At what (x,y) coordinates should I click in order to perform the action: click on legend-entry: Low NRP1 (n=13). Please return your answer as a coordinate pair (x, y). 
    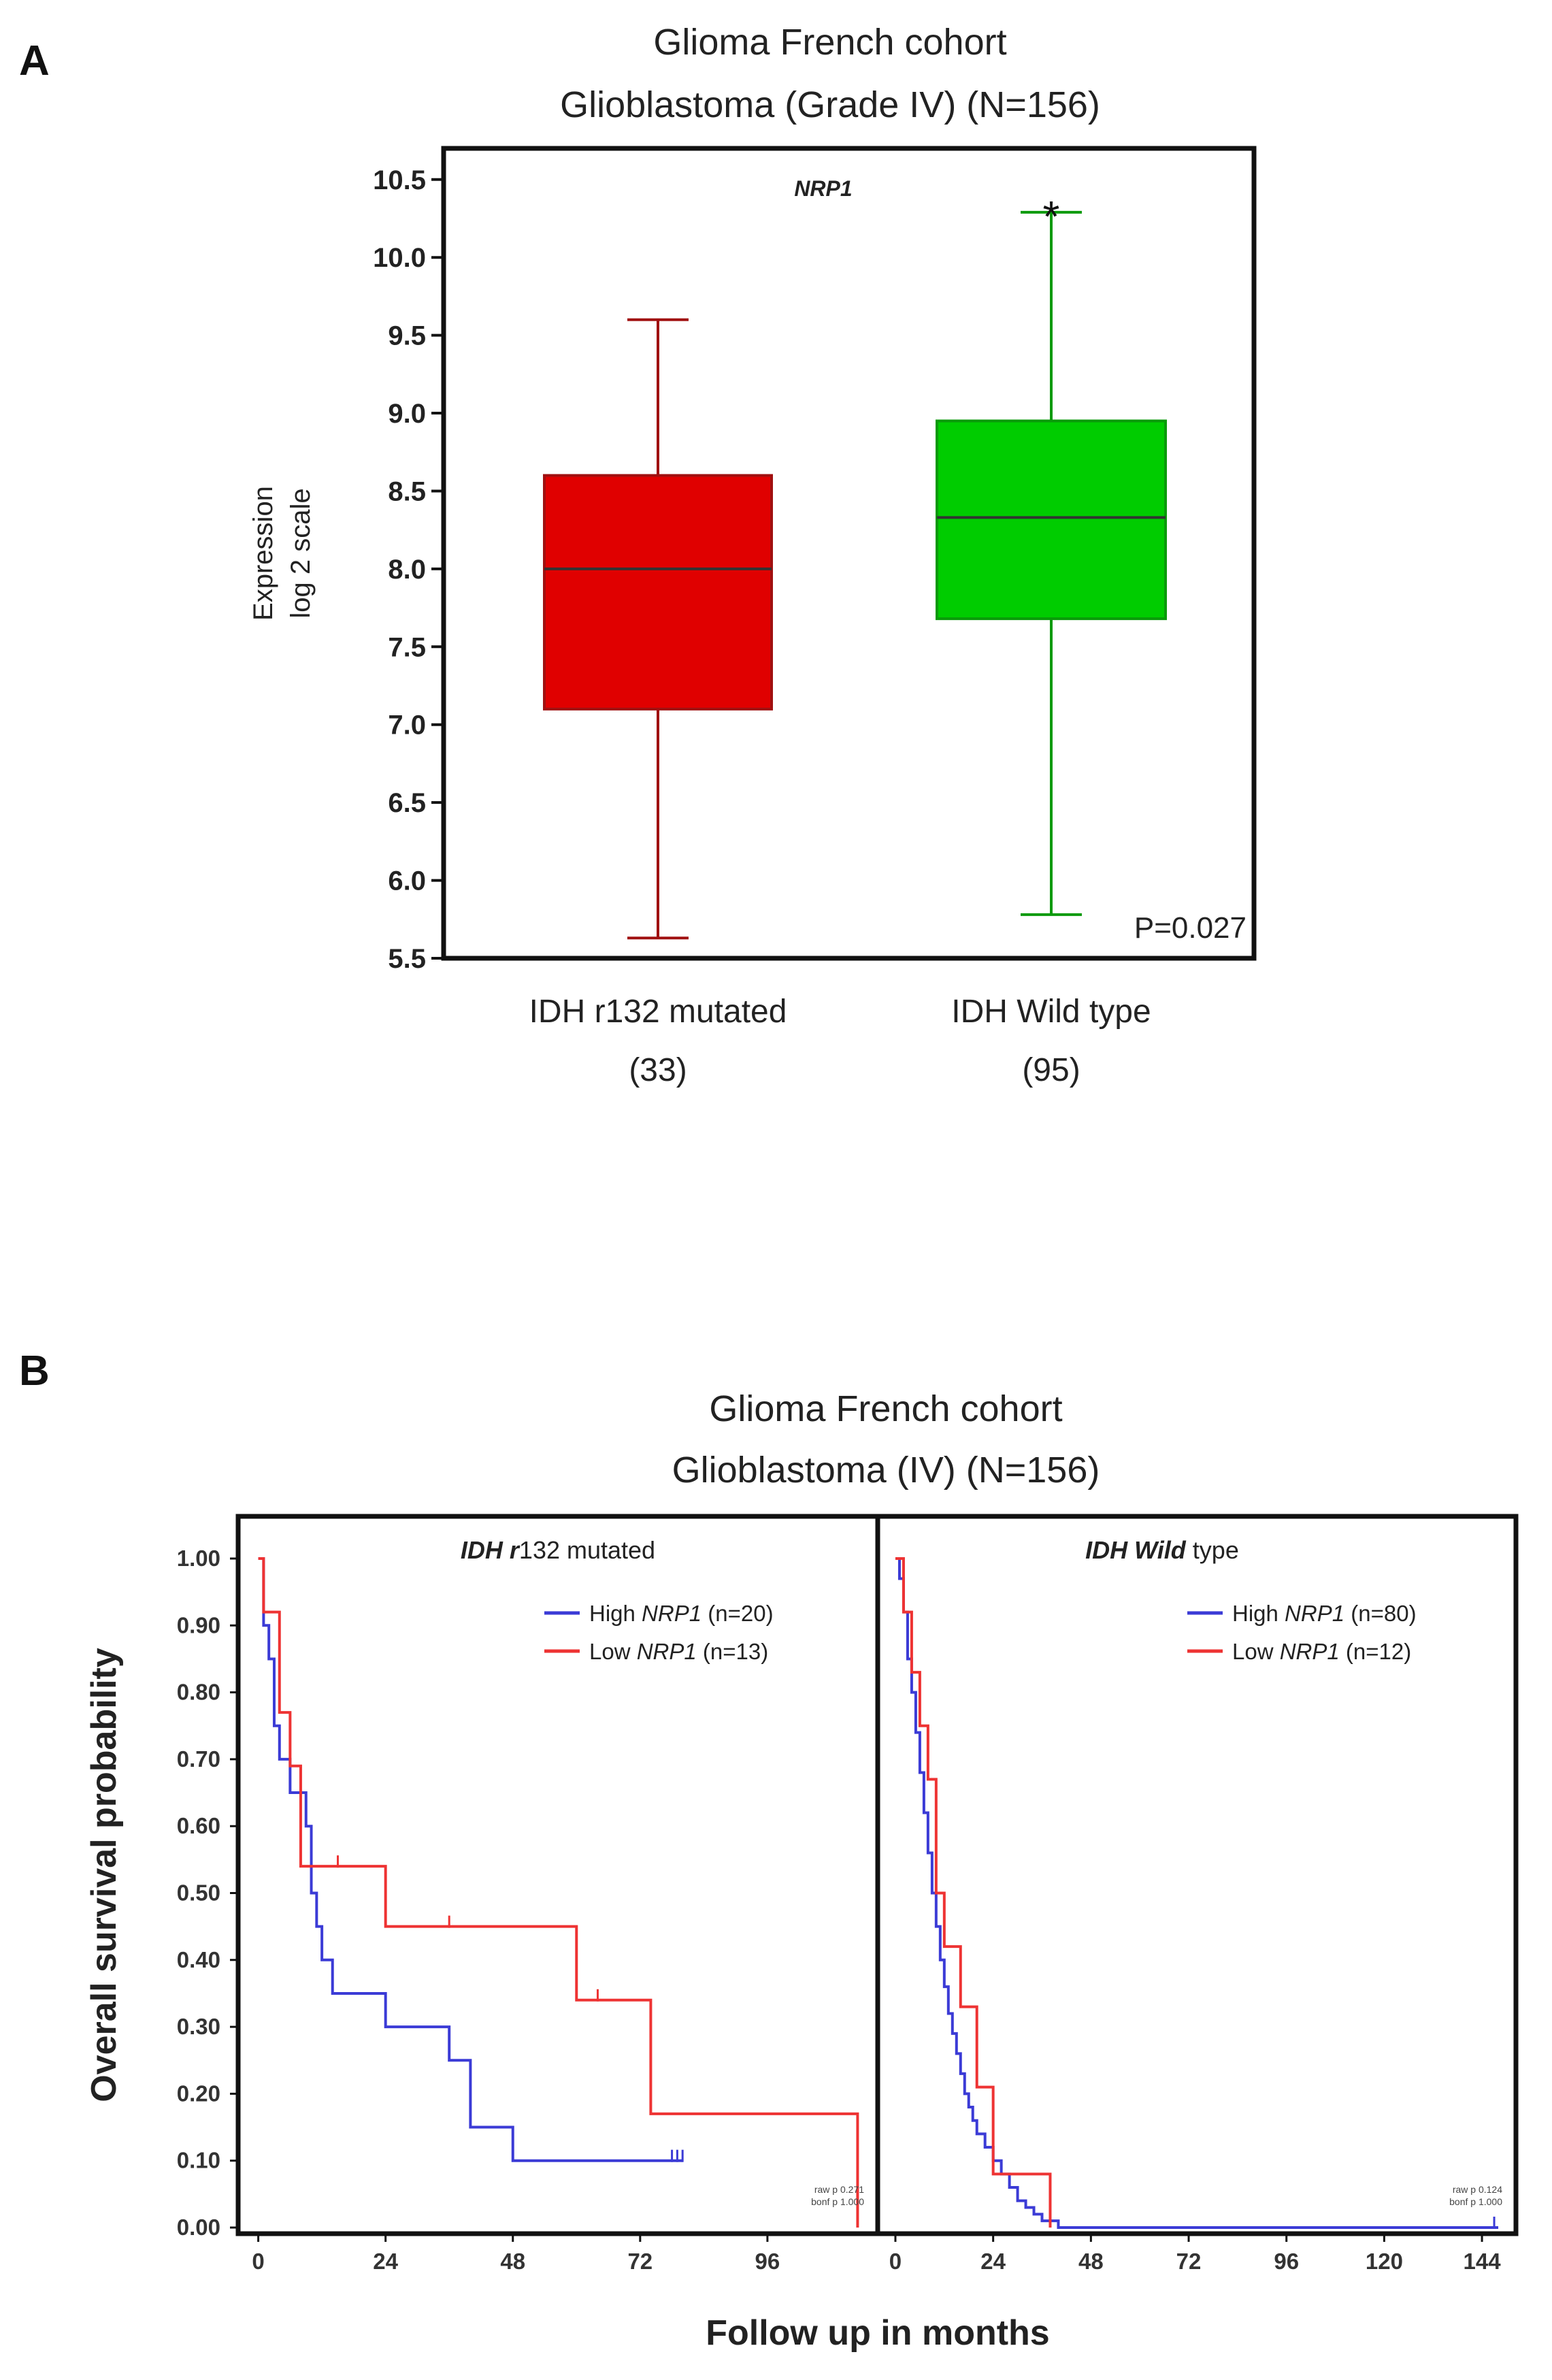
    Looking at the image, I should click on (679, 1651).